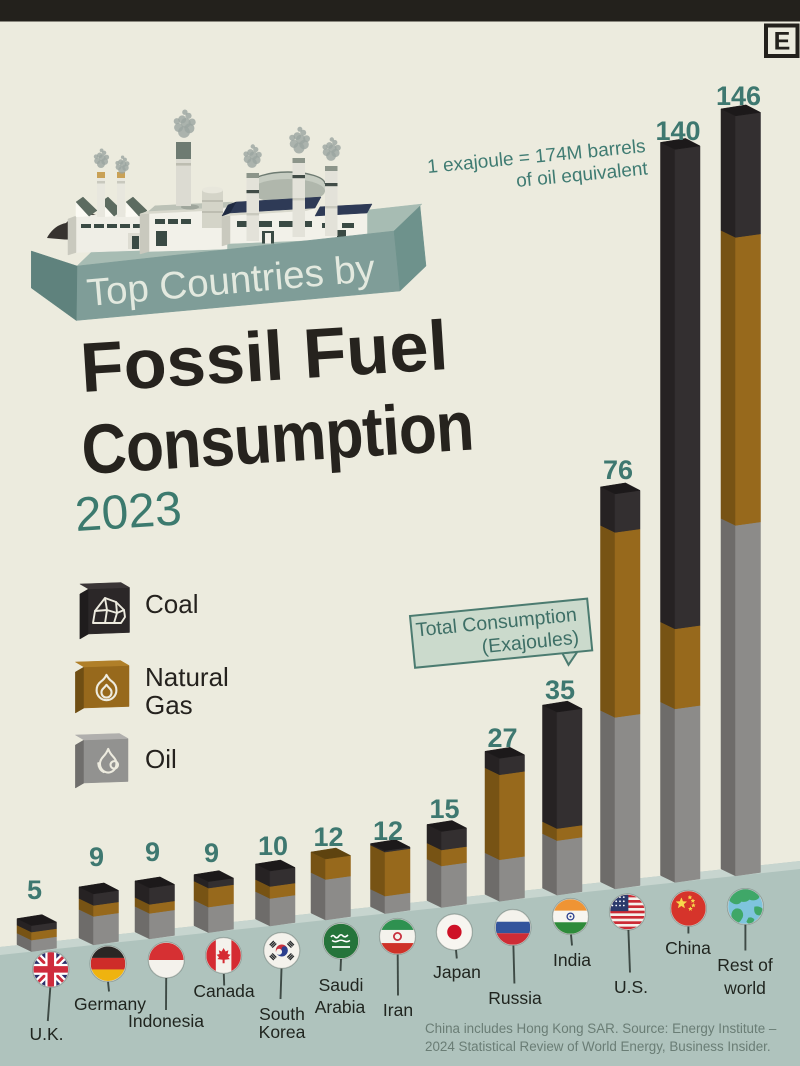 Image resolution: width=800 pixels, height=1066 pixels. Describe the element at coordinates (744, 988) in the screenshot. I see `svg-text: world` at that location.